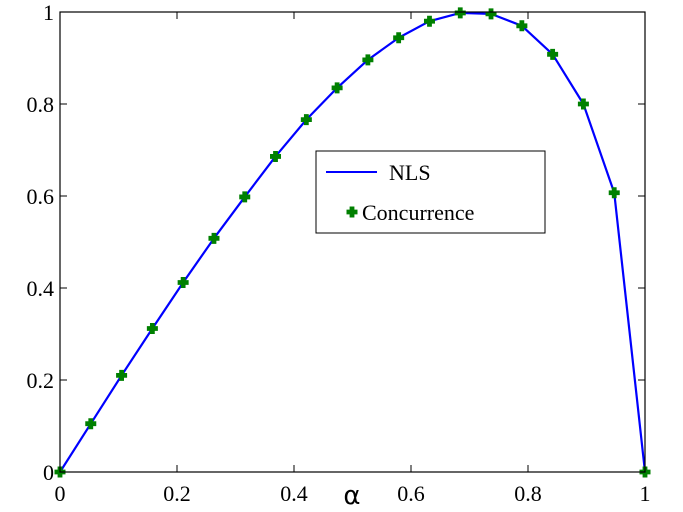  I want to click on y-tick-label: 0.2, so click(41, 380).